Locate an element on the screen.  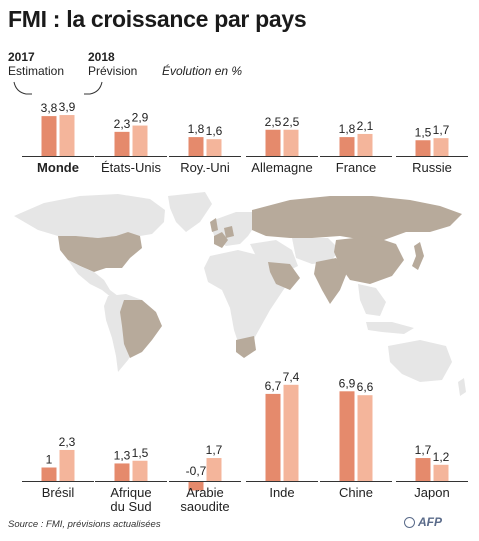
map-southeast-asia is located at coordinates (372, 300).